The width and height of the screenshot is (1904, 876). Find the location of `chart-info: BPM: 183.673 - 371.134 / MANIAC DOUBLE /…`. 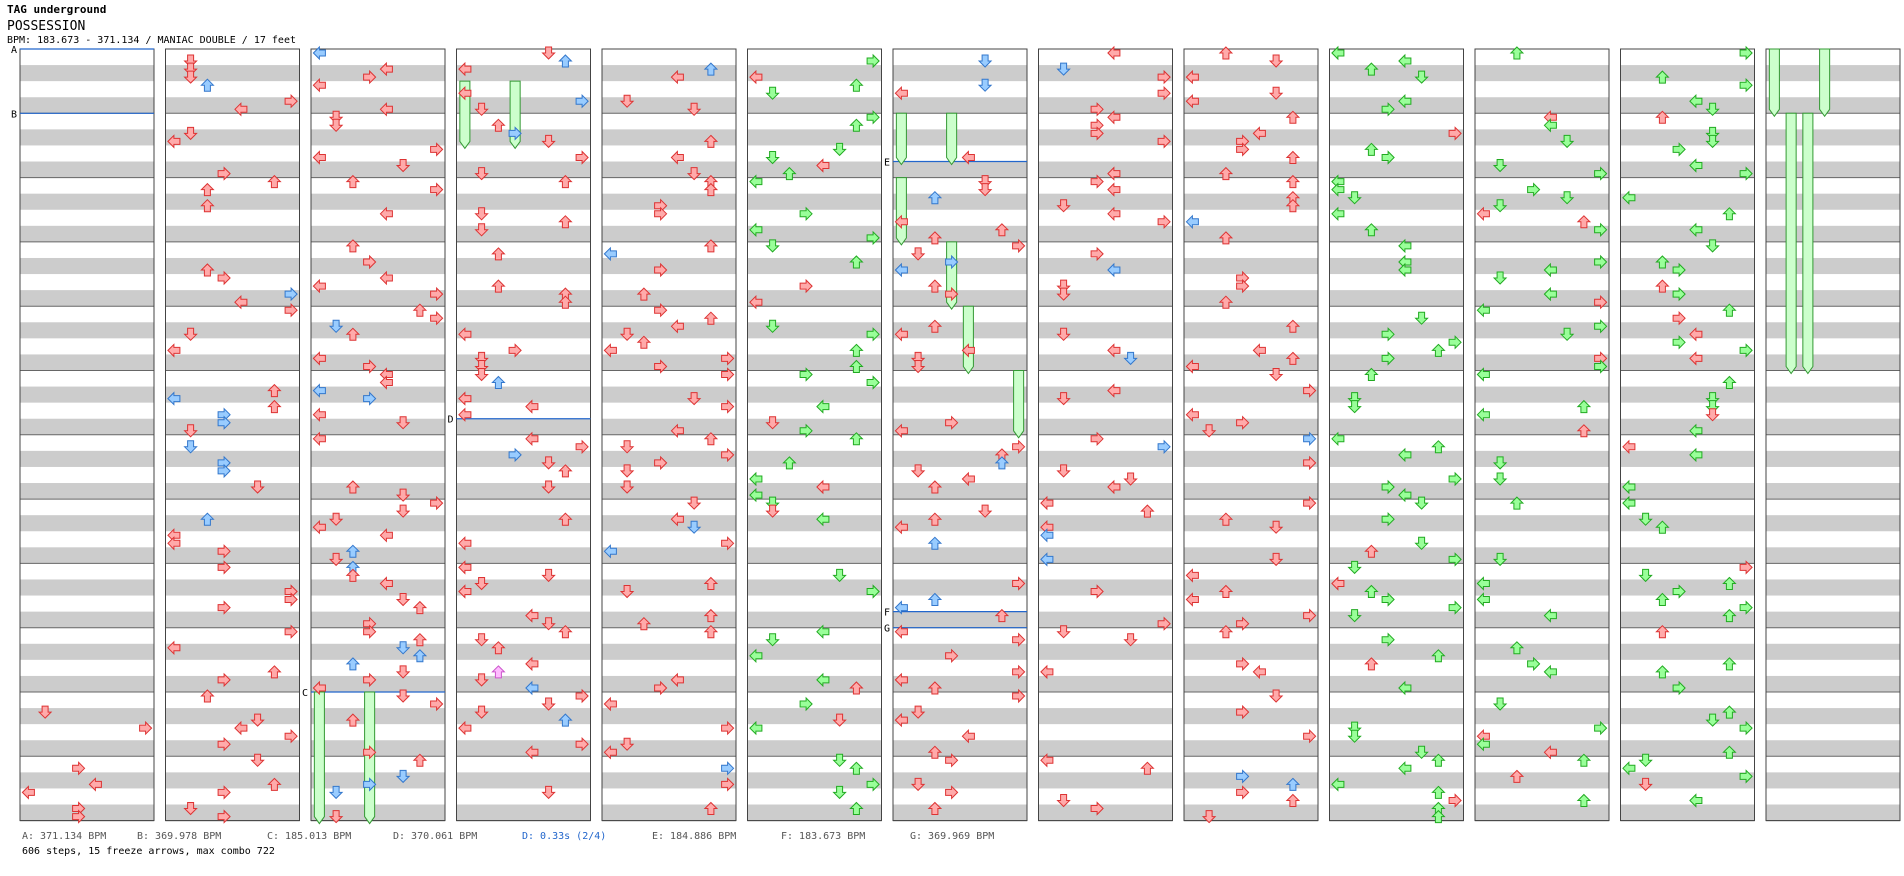

chart-info: BPM: 183.673 - 371.134 / MANIAC DOUBLE /… is located at coordinates (151, 40).